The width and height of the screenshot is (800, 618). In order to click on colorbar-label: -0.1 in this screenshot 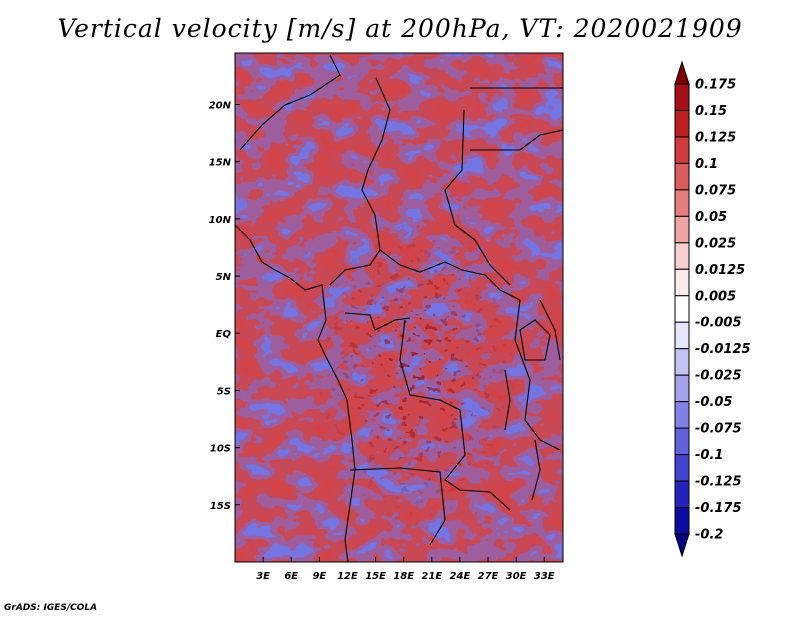, I will do `click(709, 455)`.